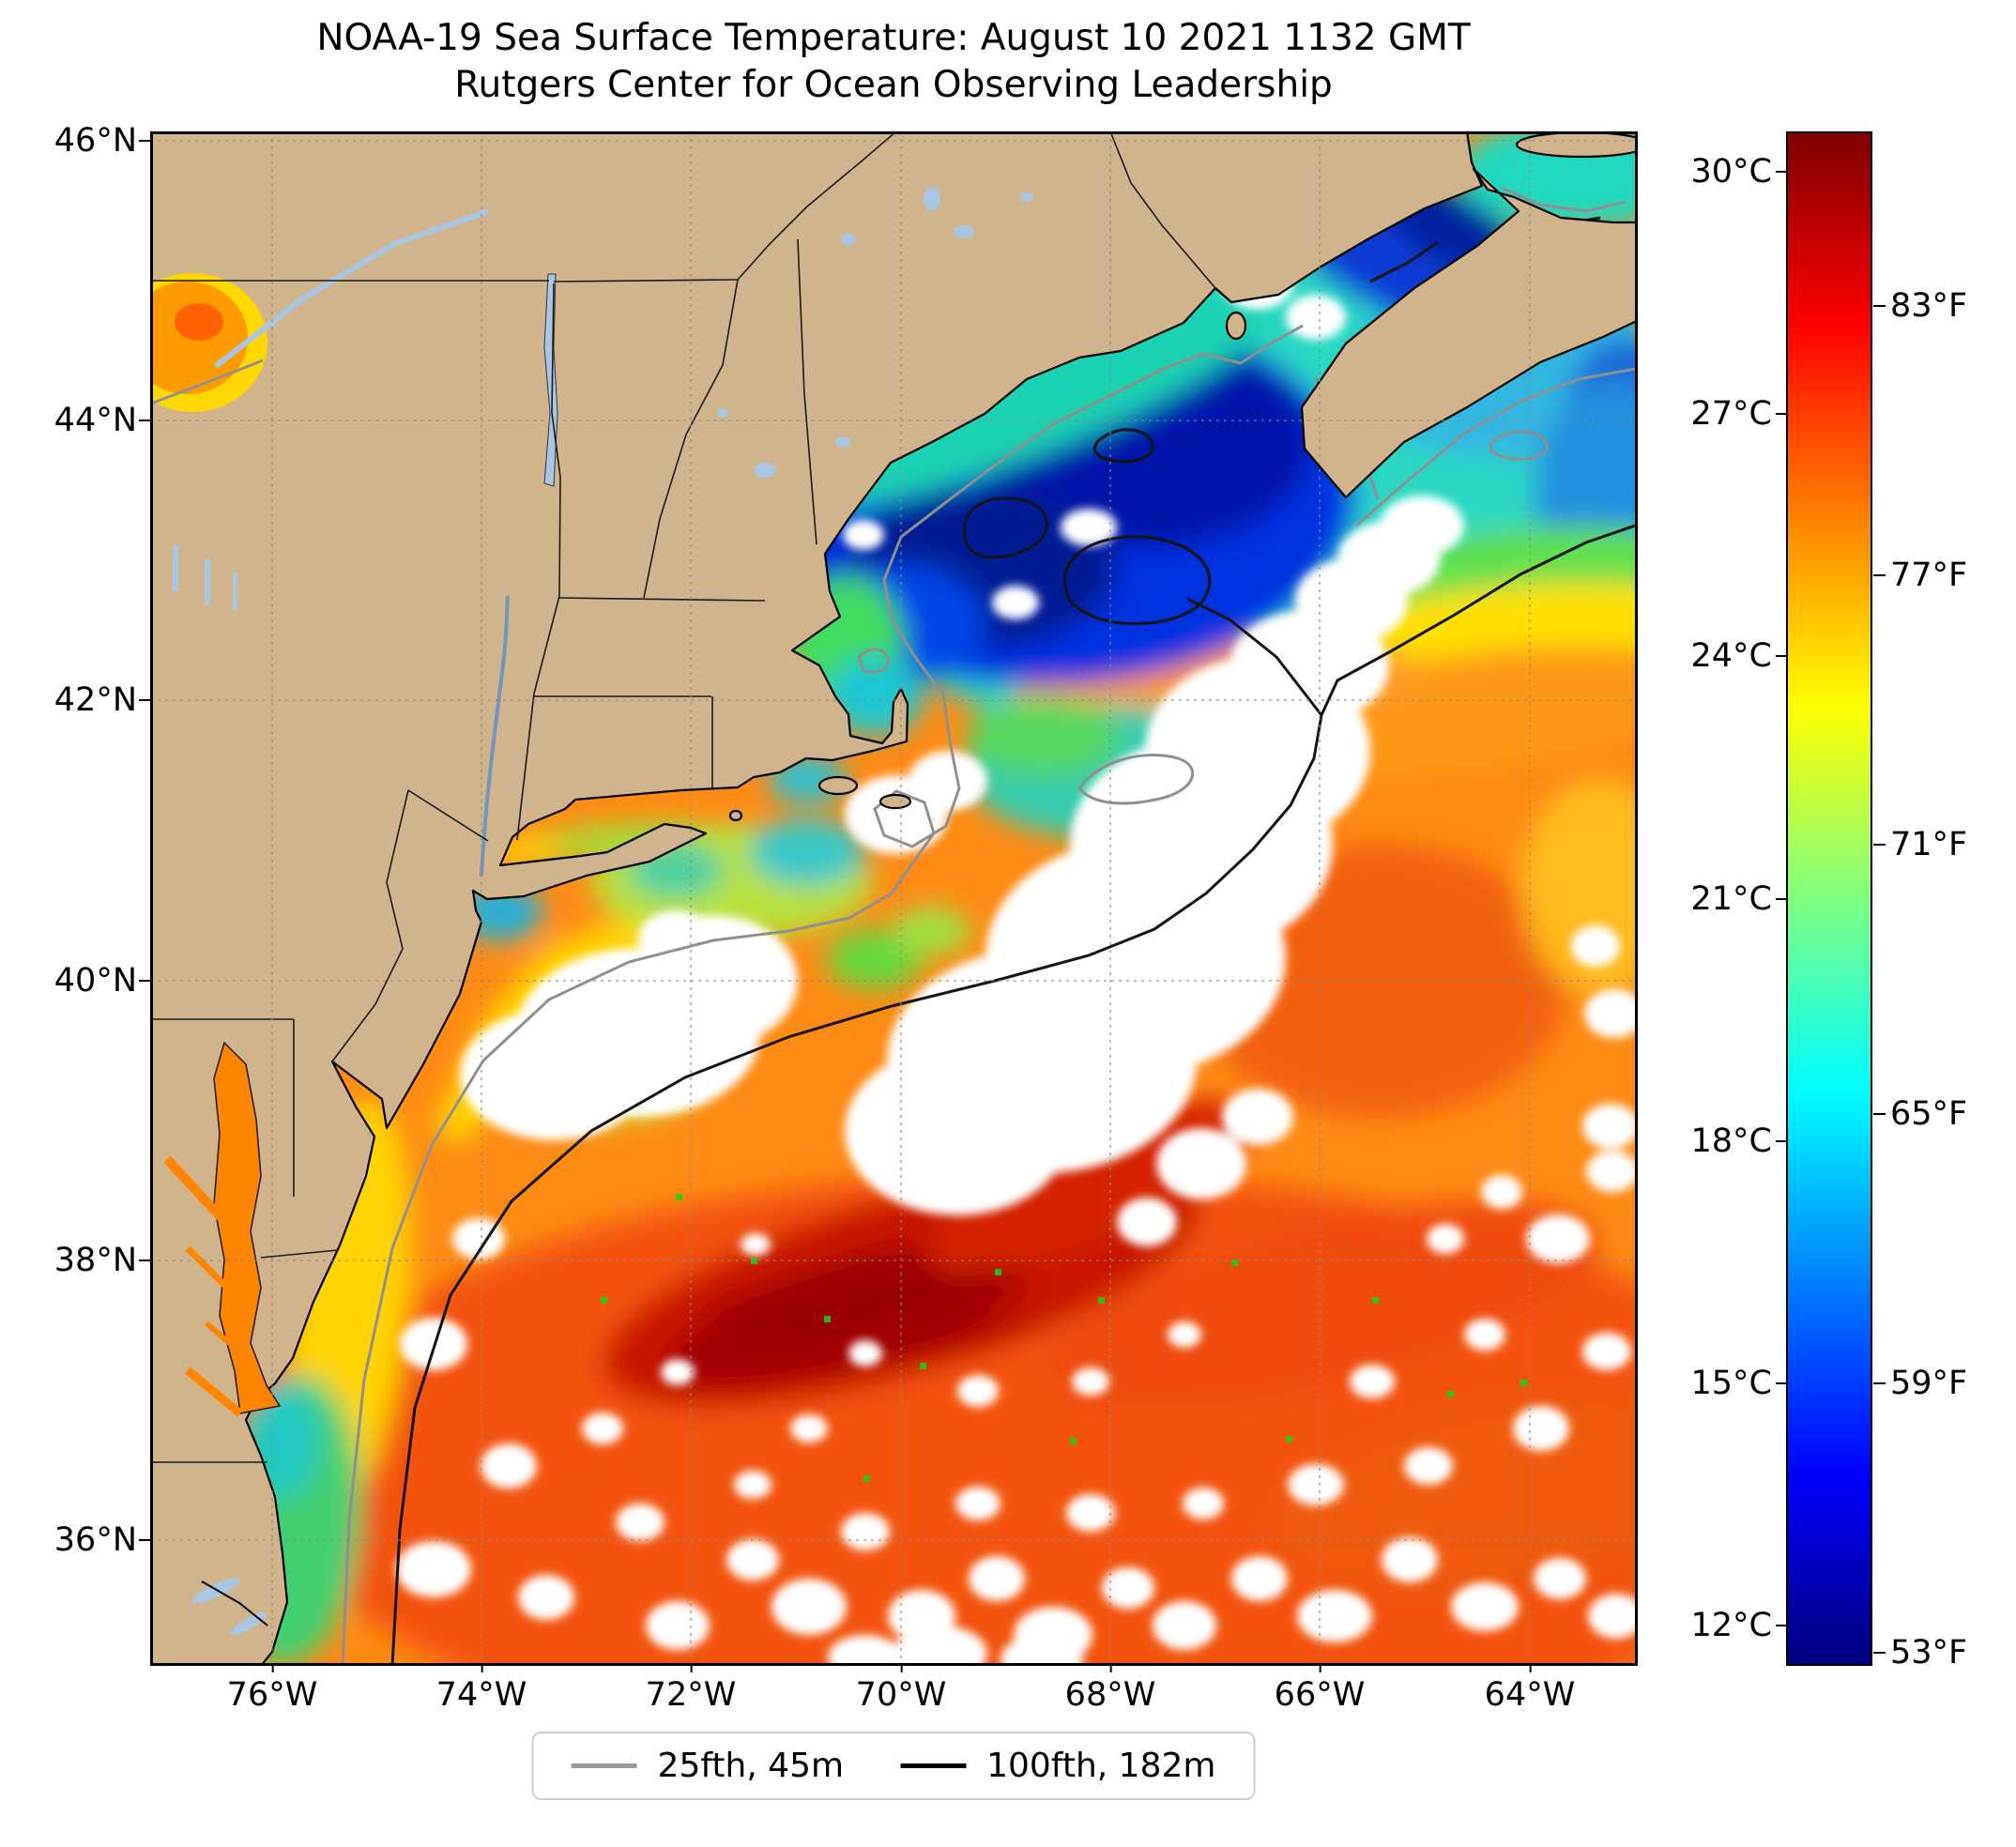 The width and height of the screenshot is (2016, 1847). What do you see at coordinates (901, 1689) in the screenshot?
I see `lon-tick-70w: 70°W` at bounding box center [901, 1689].